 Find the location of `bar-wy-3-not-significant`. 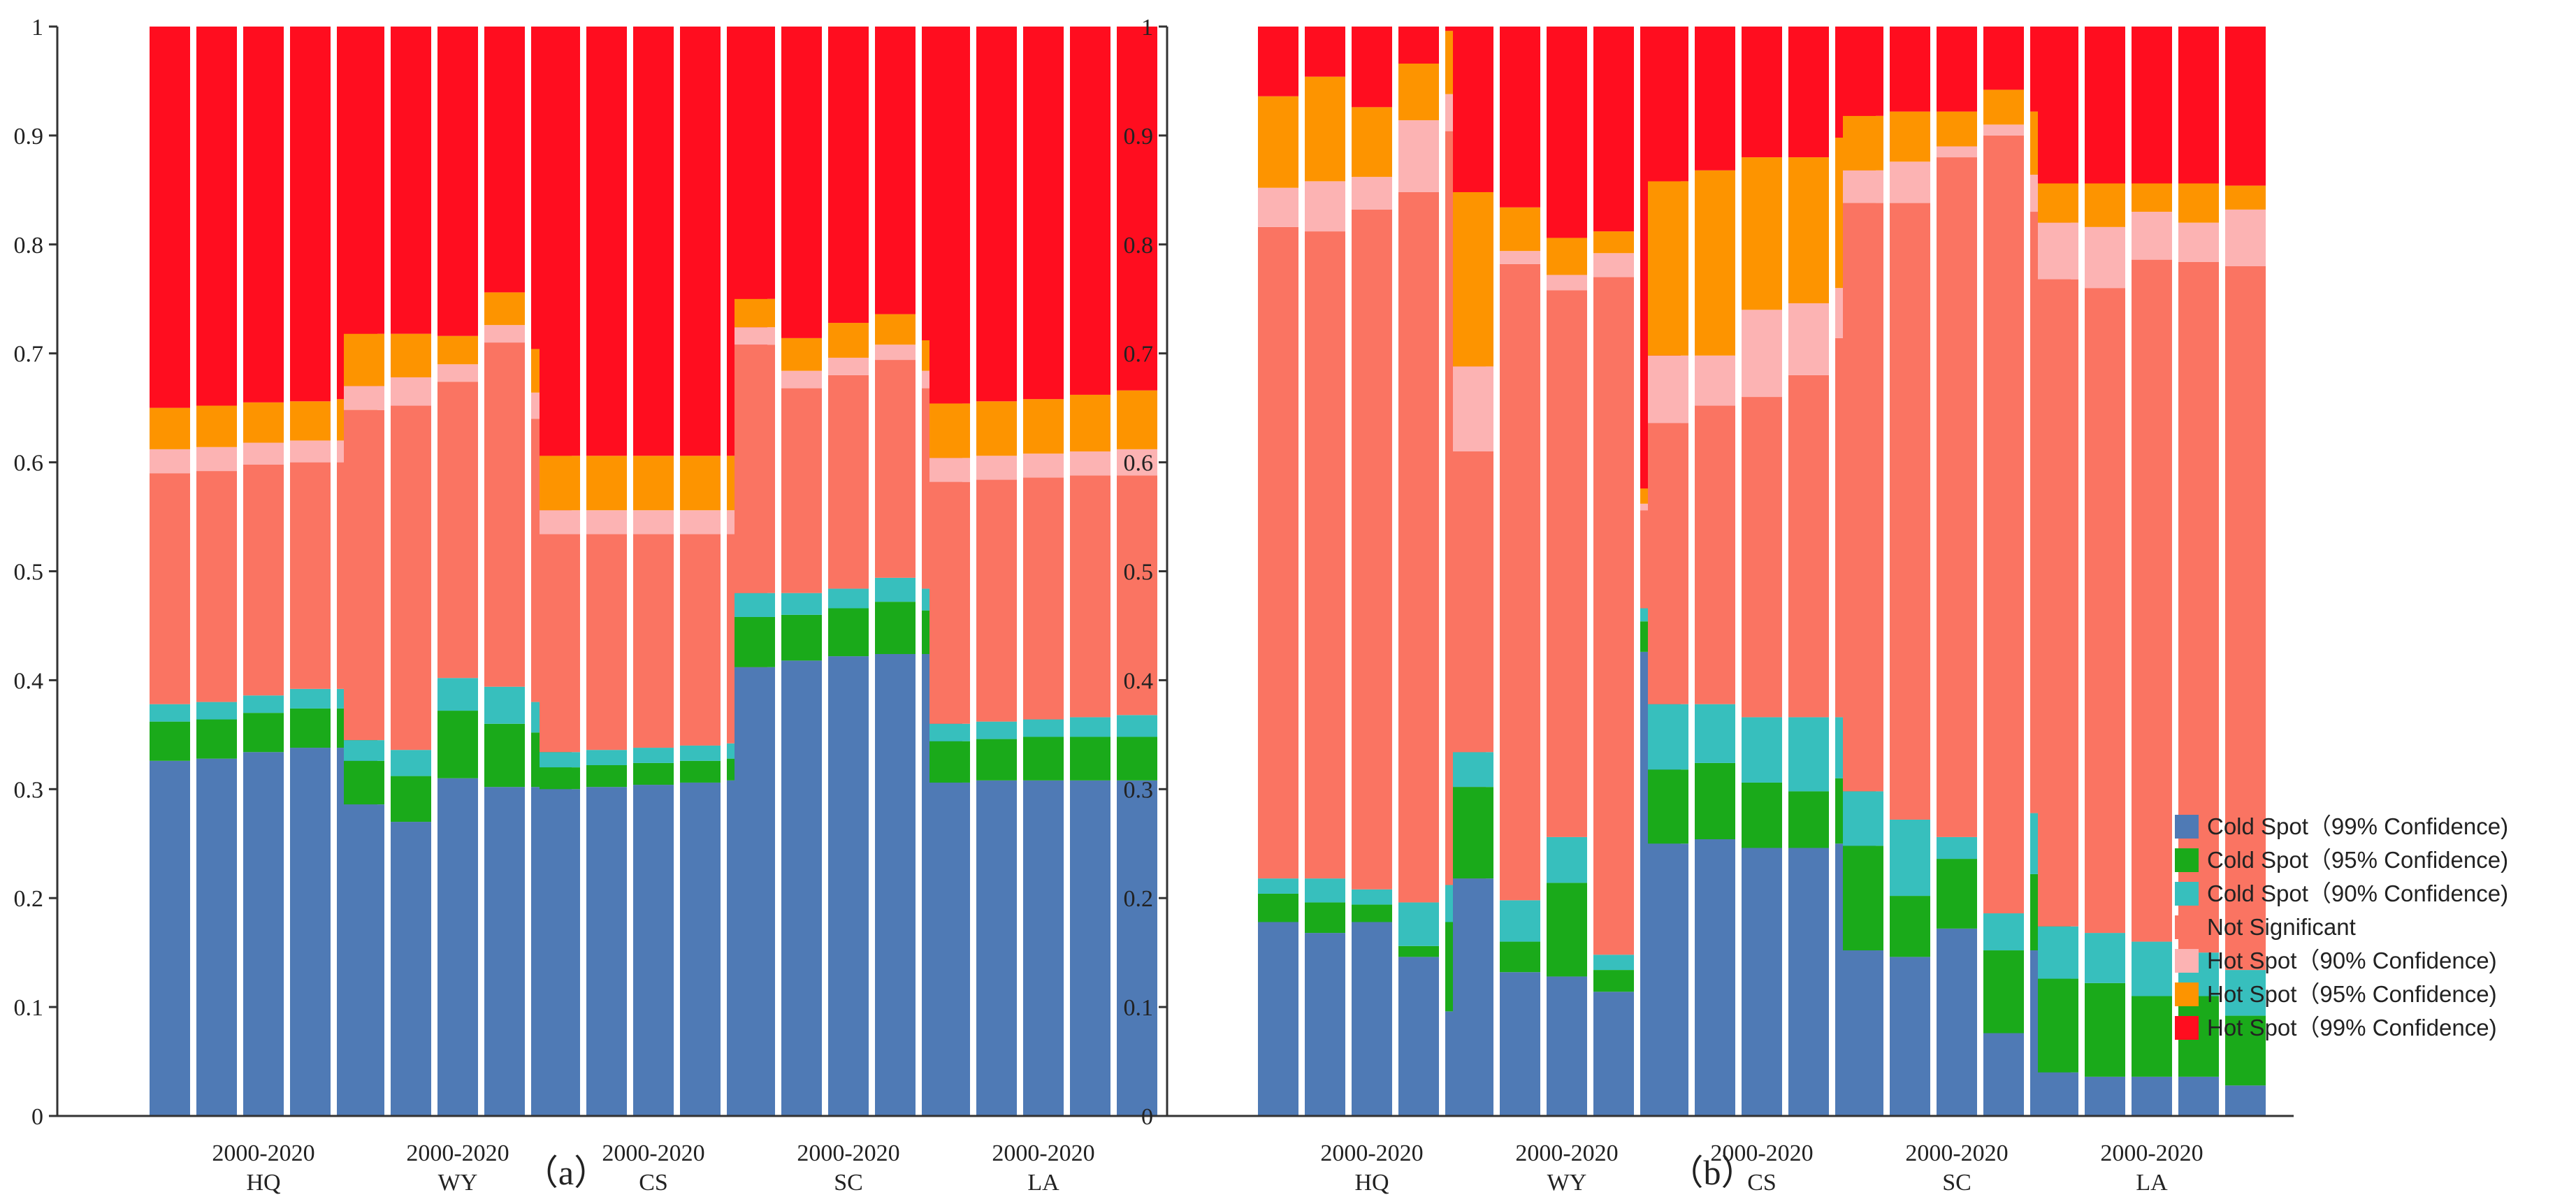

bar-wy-3-not-significant is located at coordinates (1567, 563).